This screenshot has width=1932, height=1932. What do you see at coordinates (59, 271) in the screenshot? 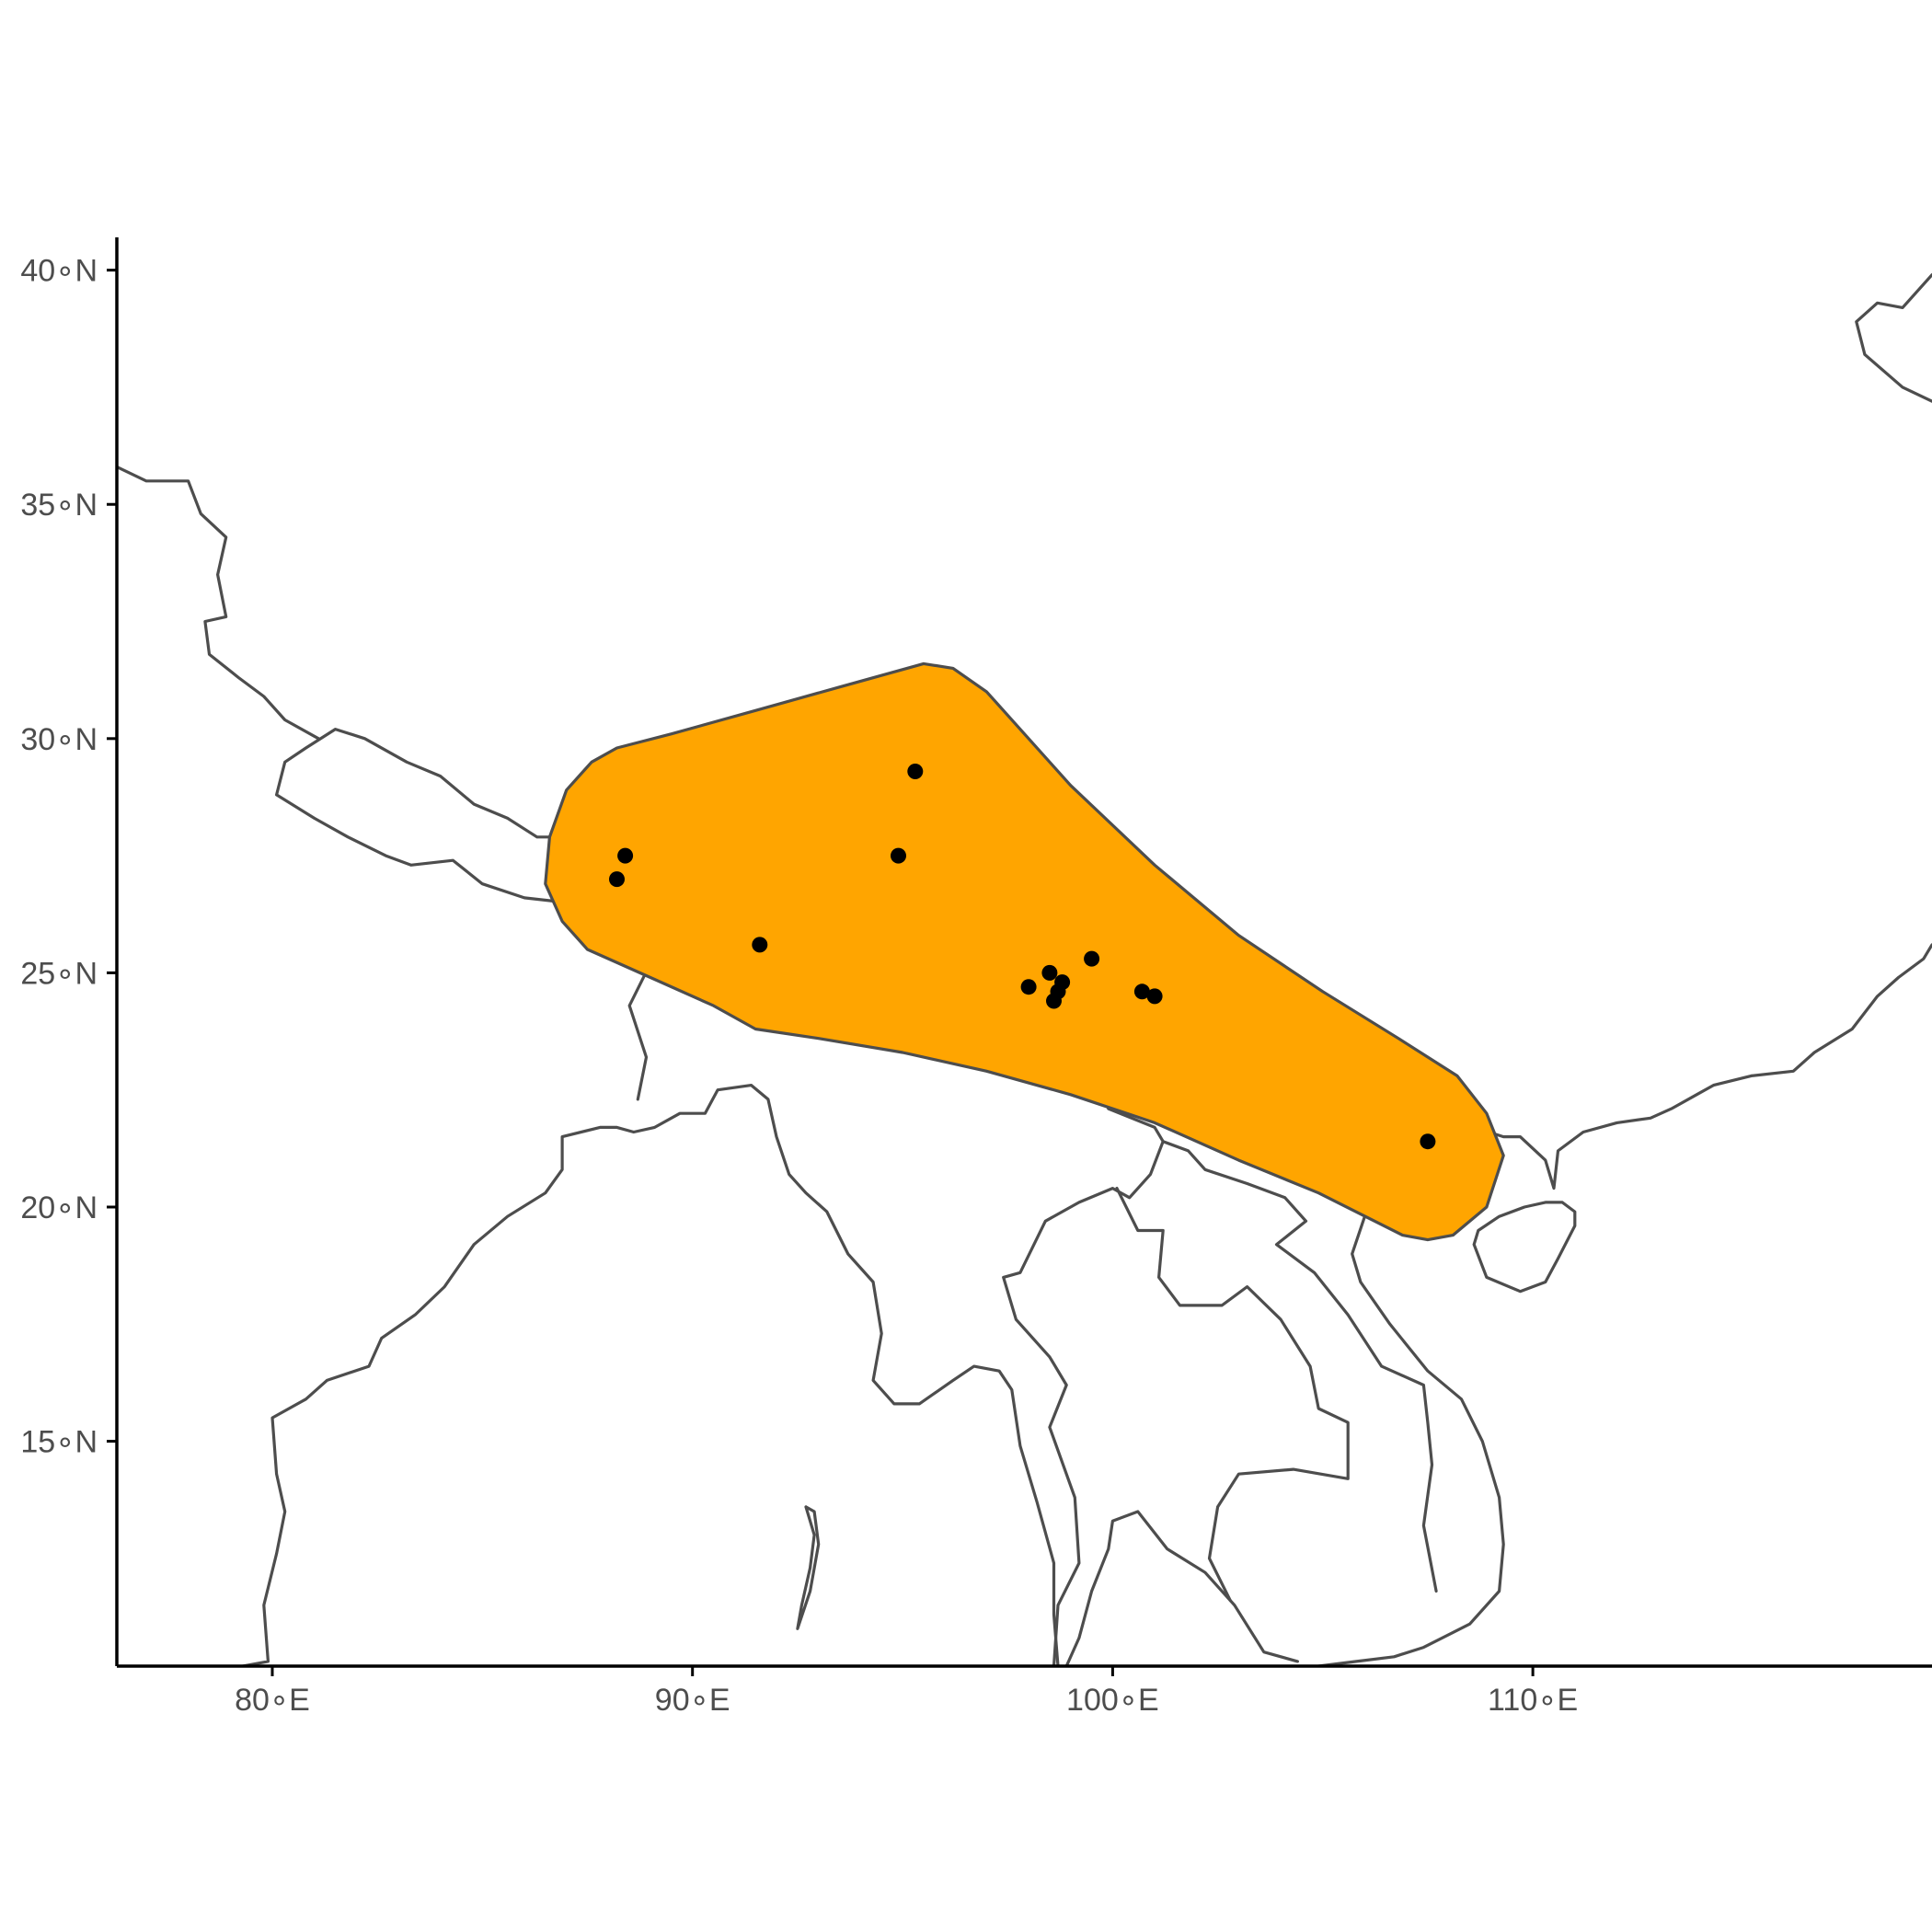
I see `y-tick-label: 40∘N` at bounding box center [59, 271].